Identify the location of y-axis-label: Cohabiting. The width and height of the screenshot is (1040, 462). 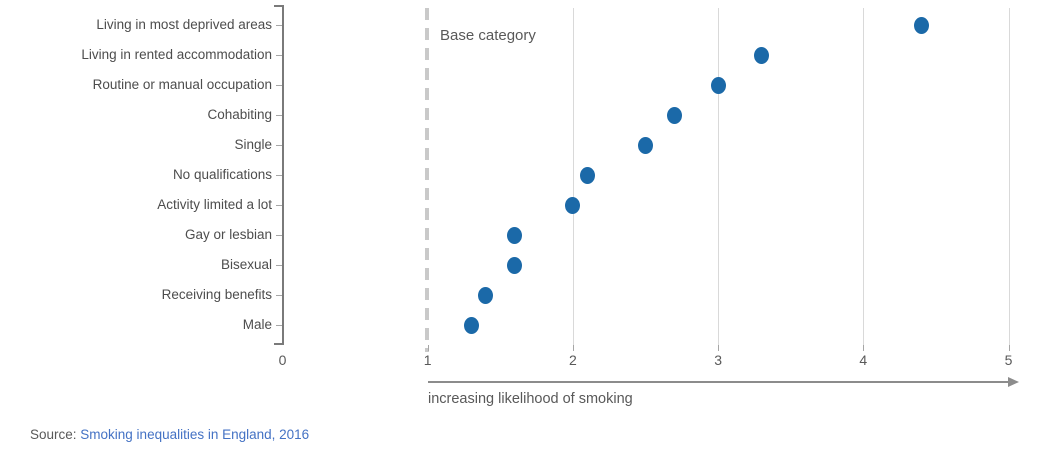
(239, 114).